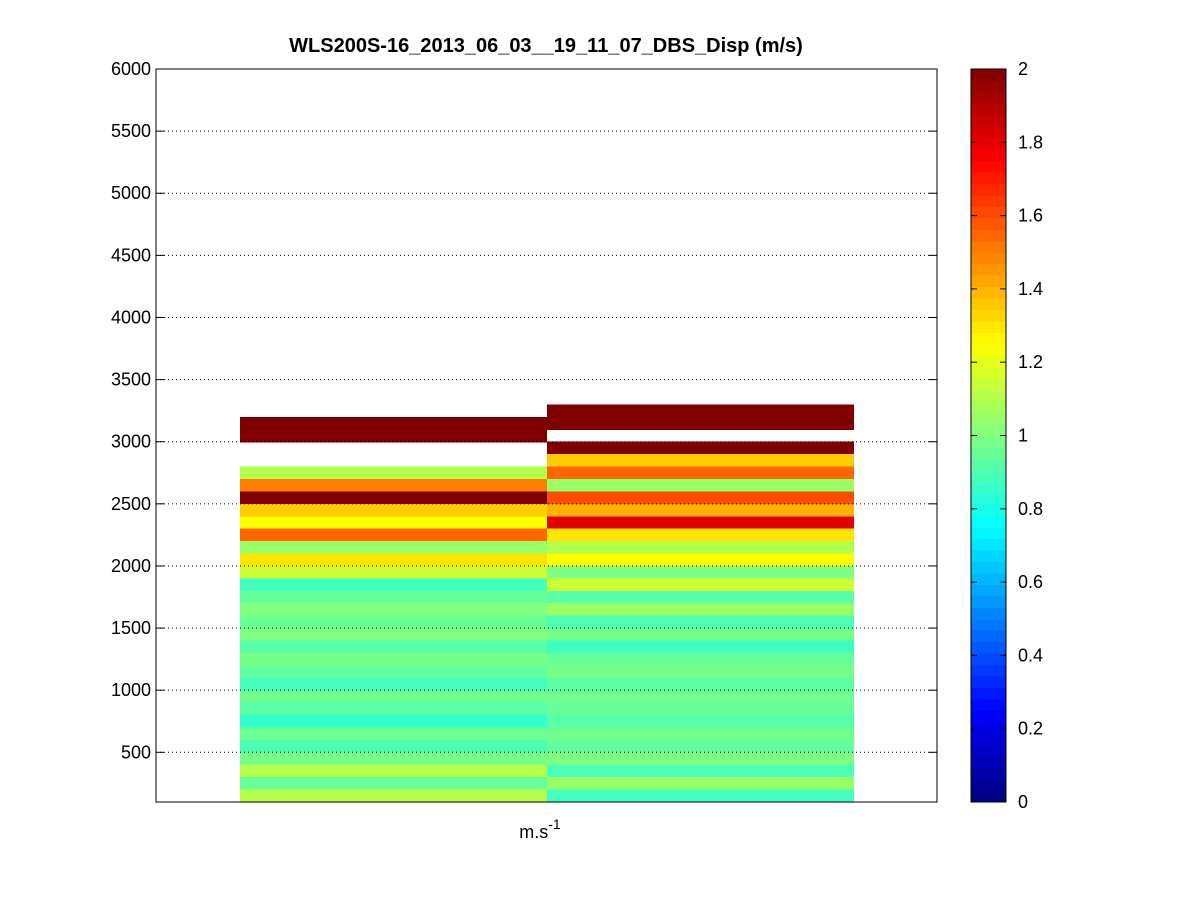 The height and width of the screenshot is (901, 1201). I want to click on colorbar-tick-label: 1.8, so click(1030, 142).